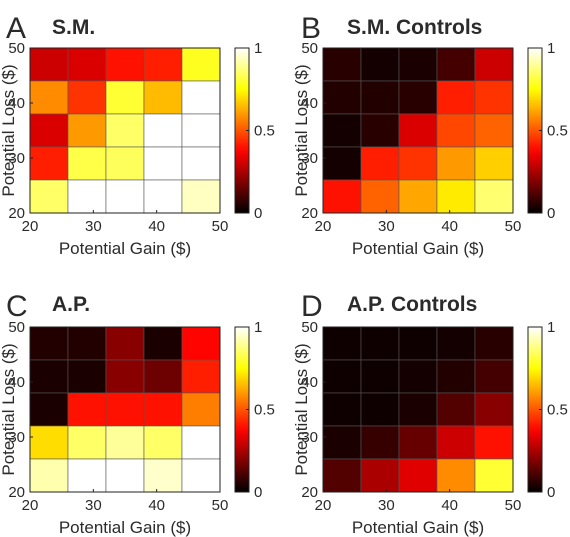 This screenshot has height=537, width=570. Describe the element at coordinates (16, 28) in the screenshot. I see `panel-letter: A` at that location.